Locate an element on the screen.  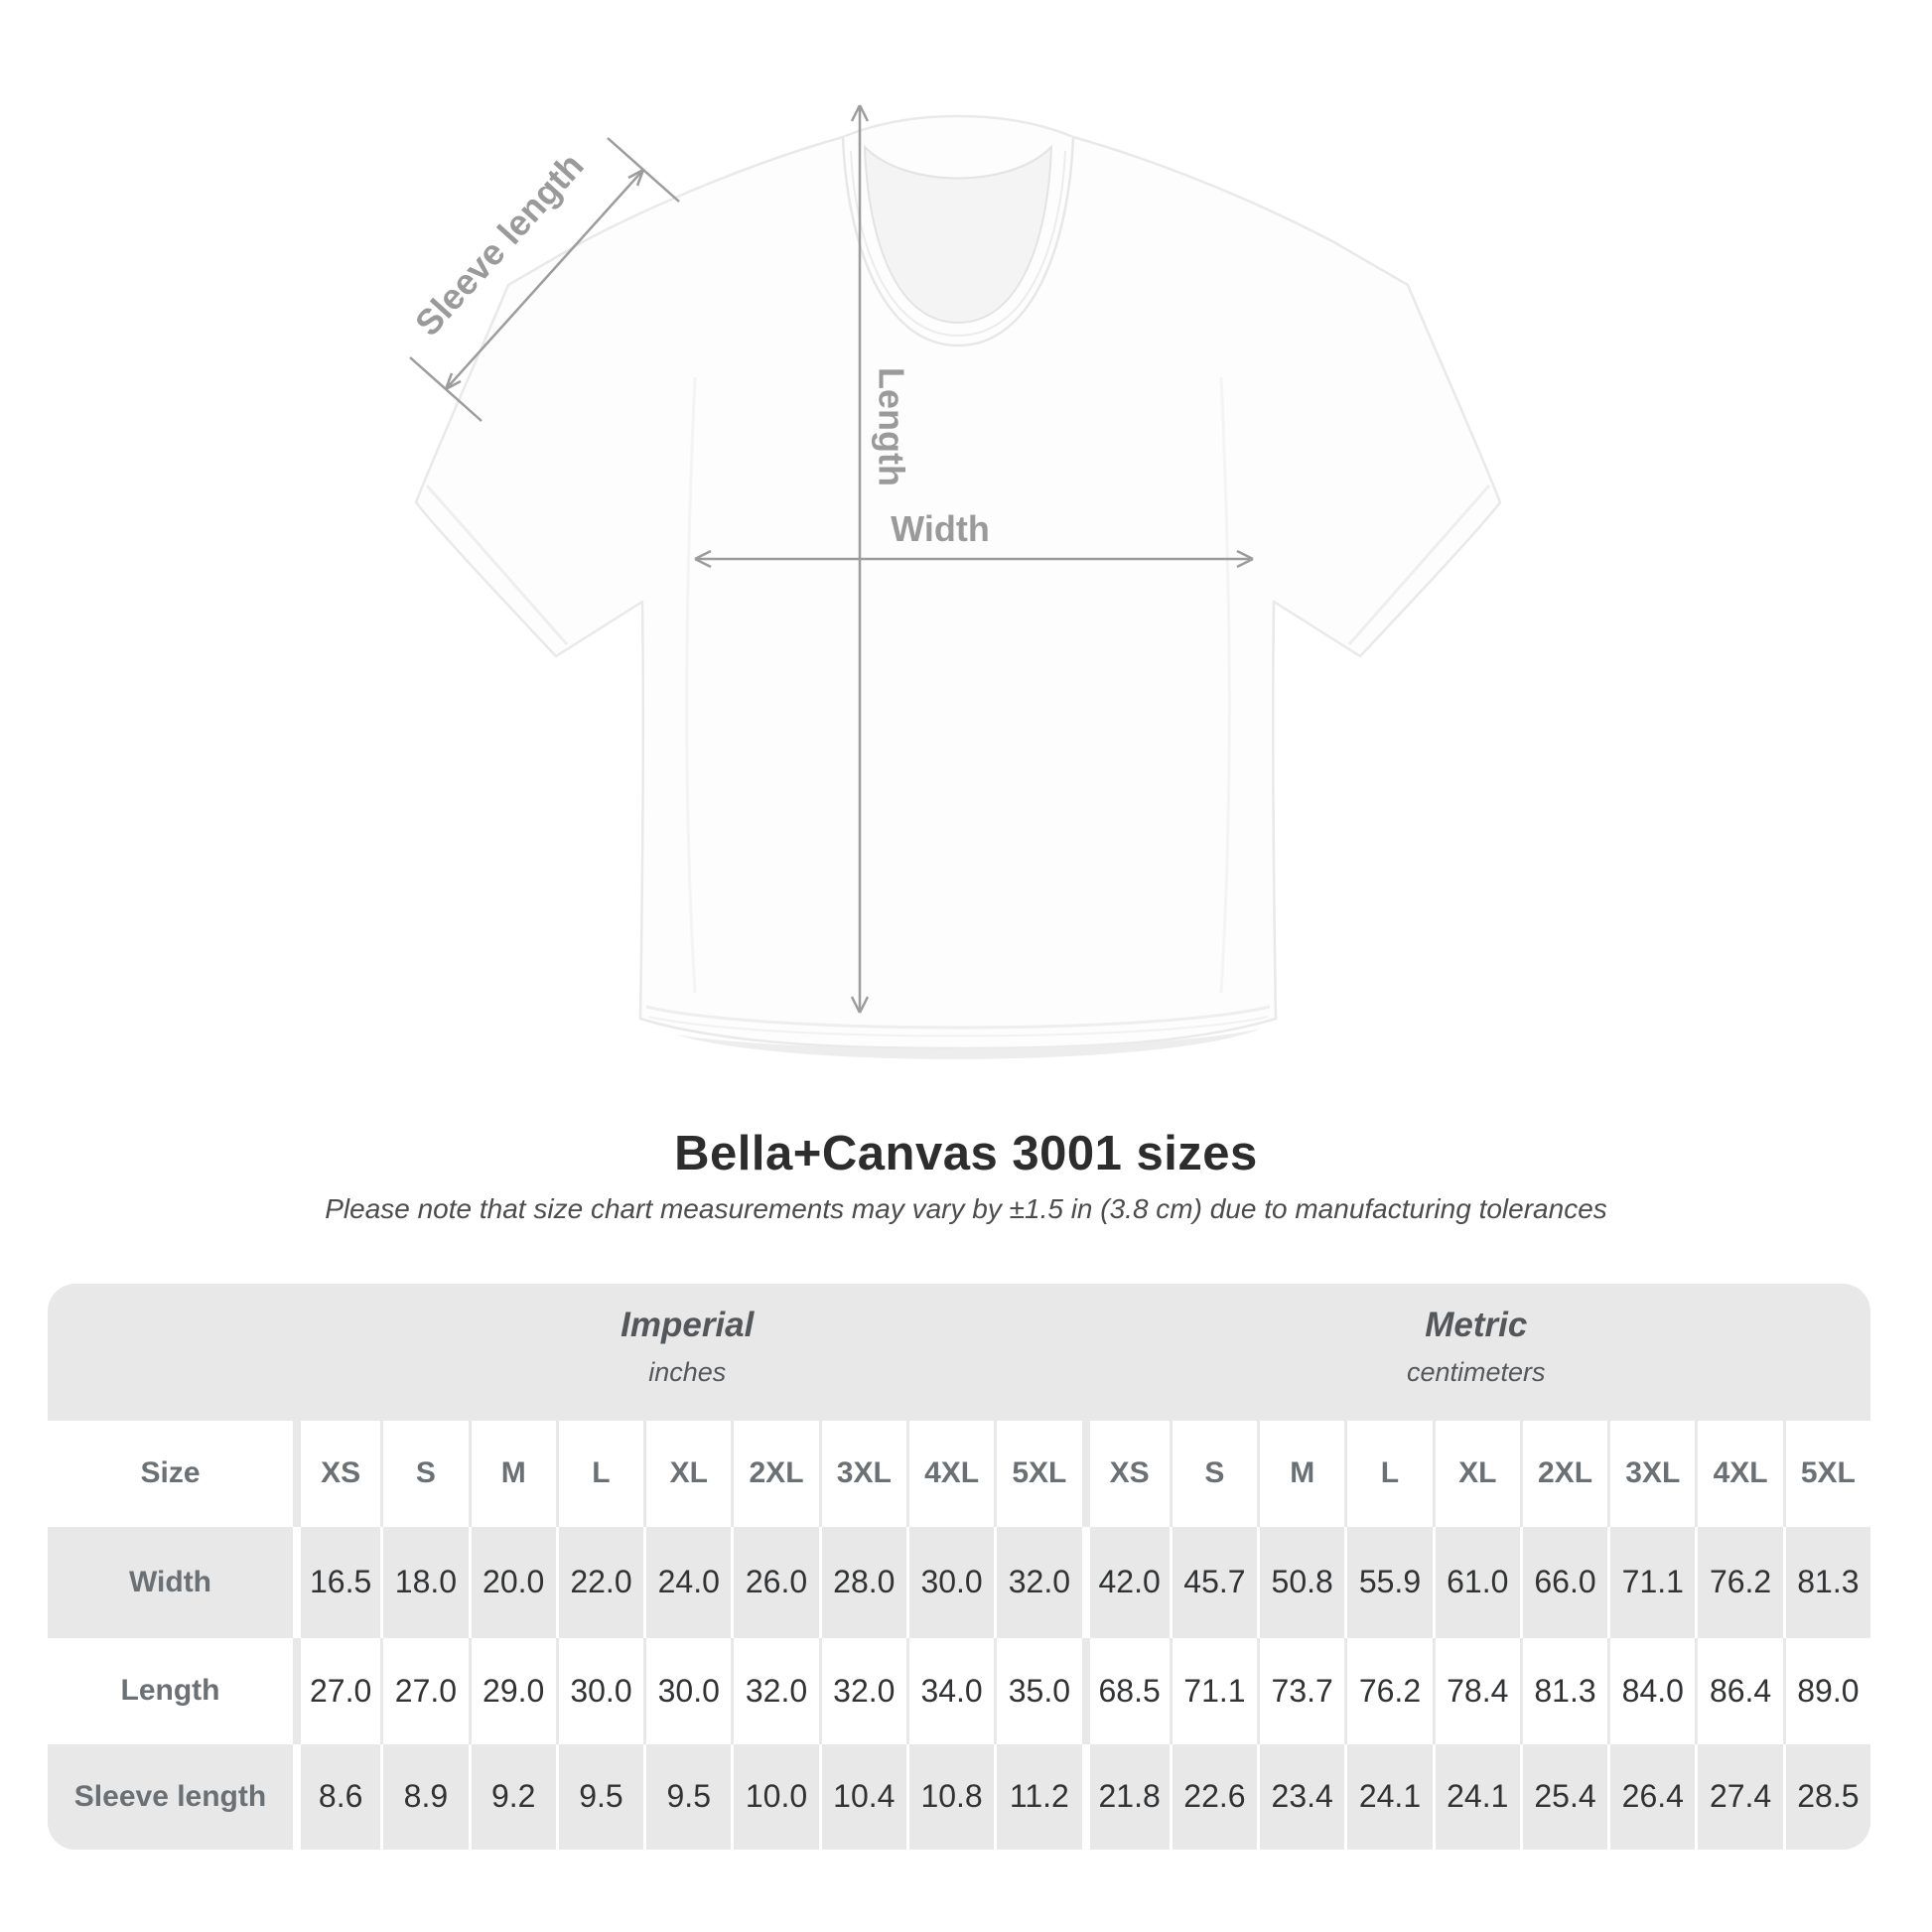
table-cell: 26.4 is located at coordinates (1651, 1796).